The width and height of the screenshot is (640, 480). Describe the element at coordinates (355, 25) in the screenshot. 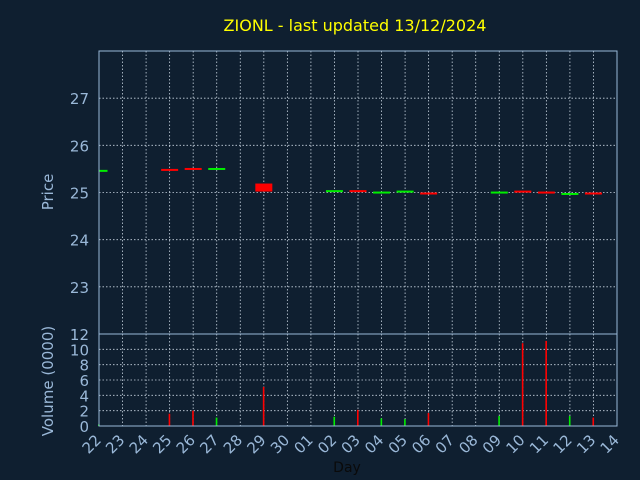

I see `chart-title: ZIONL - last updated 13/12/2024` at that location.